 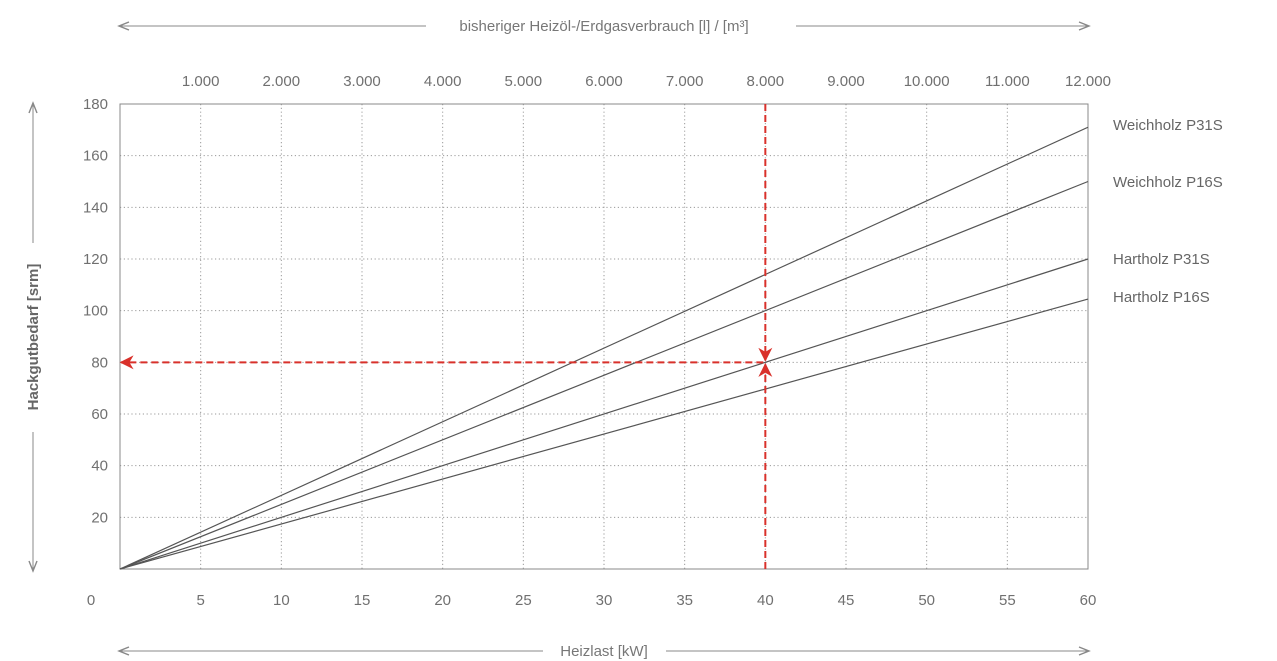 What do you see at coordinates (1088, 81) in the screenshot?
I see `x2-tick-label: 12.000` at bounding box center [1088, 81].